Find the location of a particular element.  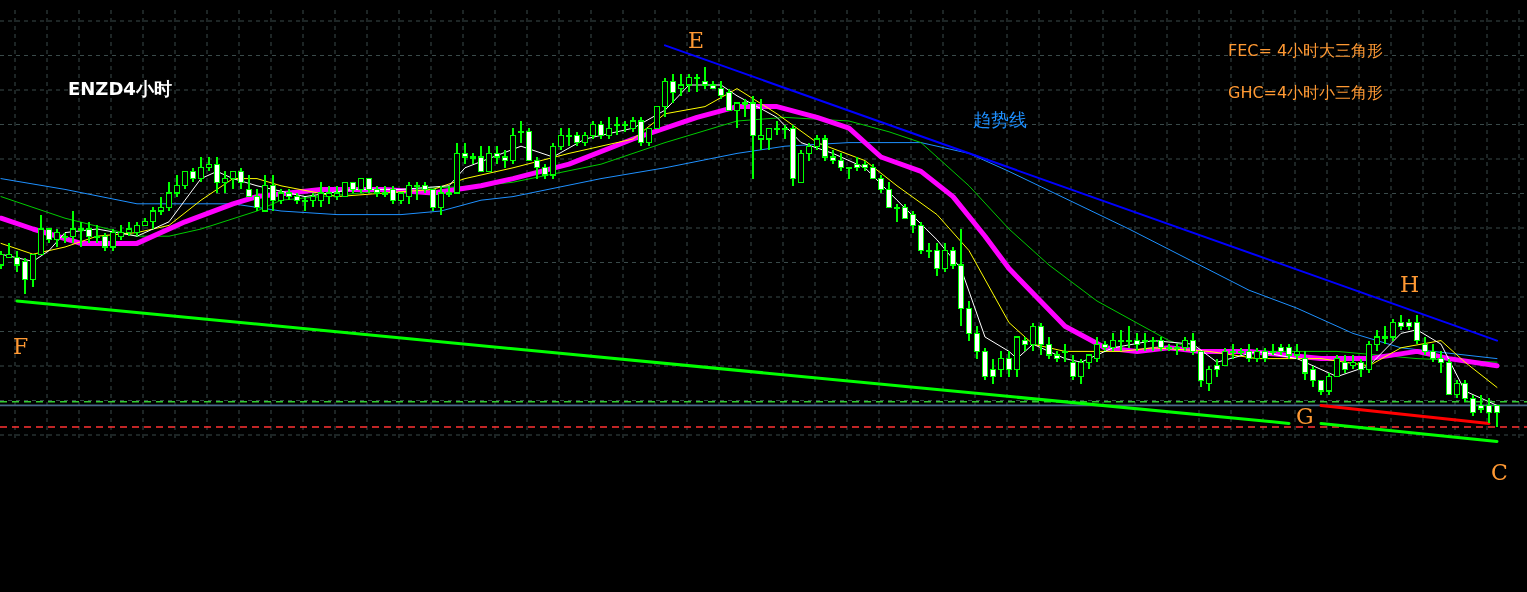

annotation: H is located at coordinates (1410, 284).